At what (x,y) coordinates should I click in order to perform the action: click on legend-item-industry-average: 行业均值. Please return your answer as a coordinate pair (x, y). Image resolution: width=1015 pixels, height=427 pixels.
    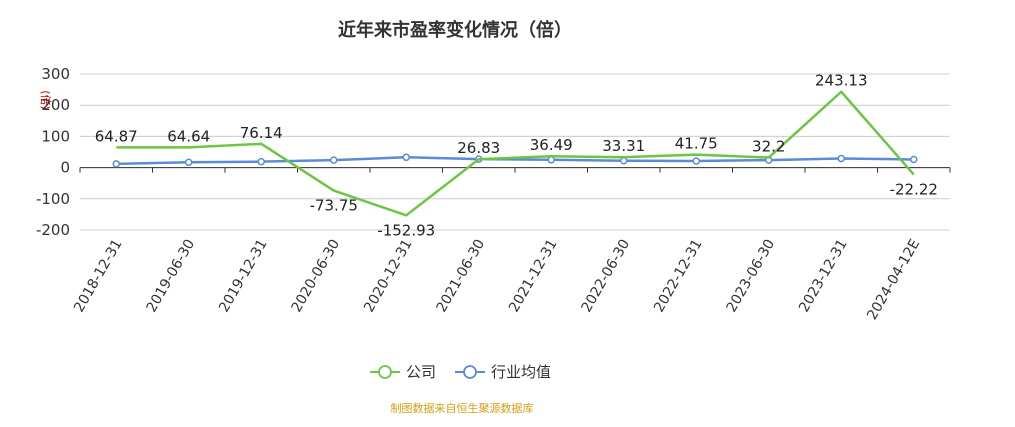
    Looking at the image, I should click on (503, 372).